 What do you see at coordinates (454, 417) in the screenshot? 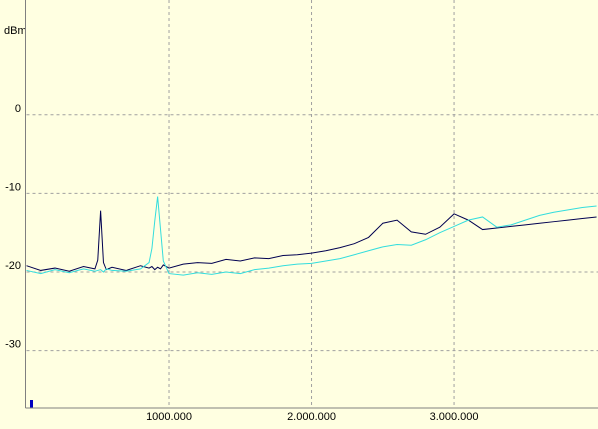
I see `x-tick-label: 3.000.000` at bounding box center [454, 417].